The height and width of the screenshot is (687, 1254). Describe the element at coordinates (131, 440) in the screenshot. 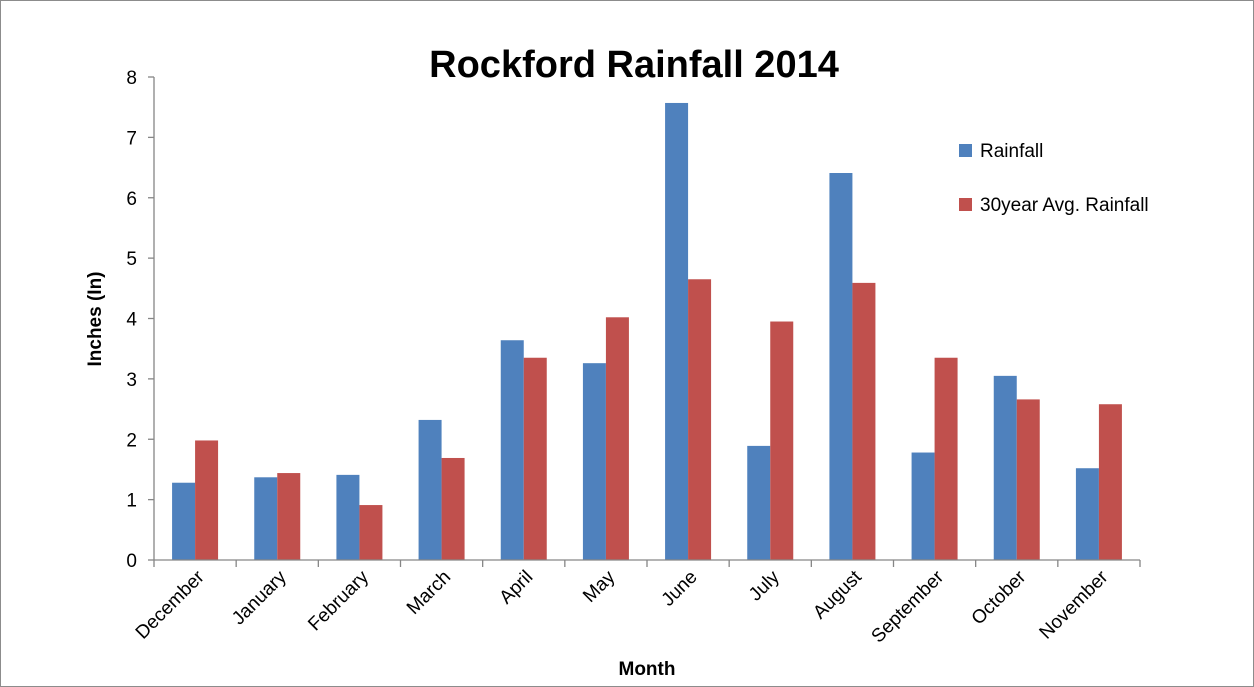

I see `y-tick-label: 2` at that location.